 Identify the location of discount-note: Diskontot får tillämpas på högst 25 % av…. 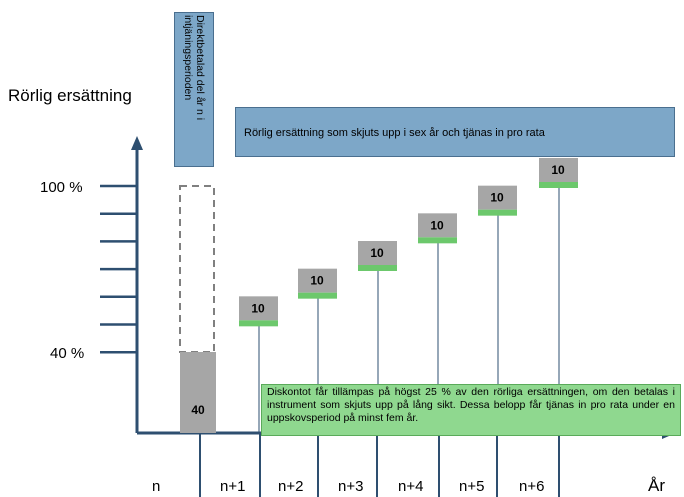
(471, 410).